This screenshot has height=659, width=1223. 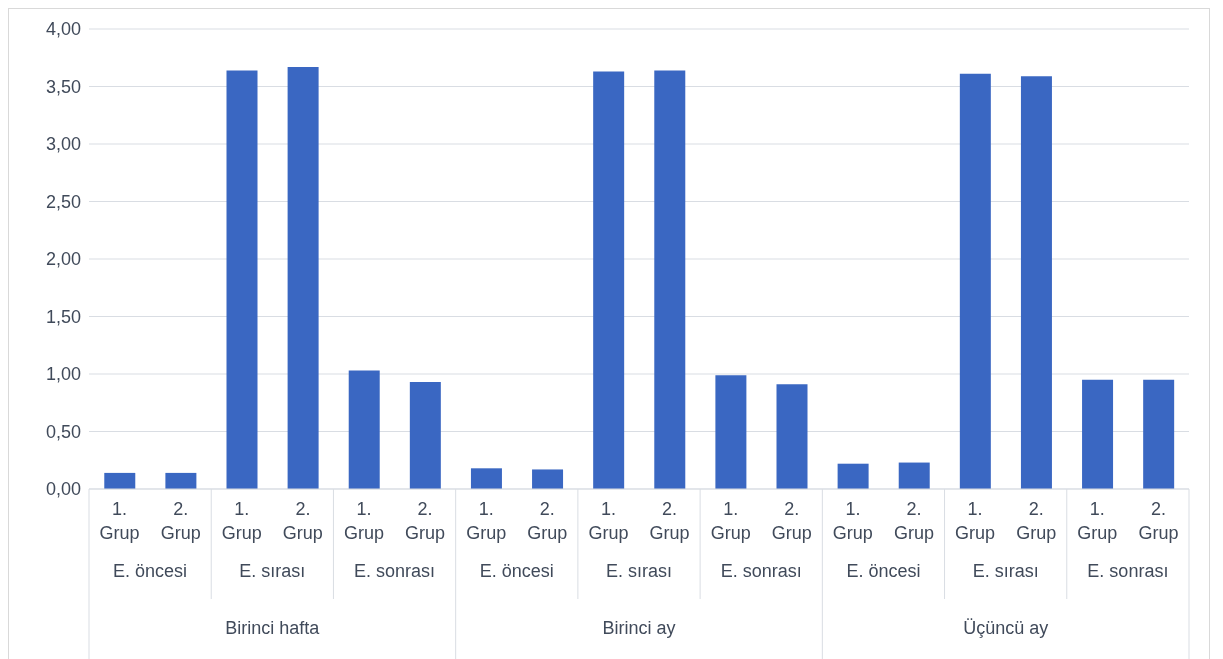 What do you see at coordinates (63, 29) in the screenshot?
I see `y-tick-label: 4,00` at bounding box center [63, 29].